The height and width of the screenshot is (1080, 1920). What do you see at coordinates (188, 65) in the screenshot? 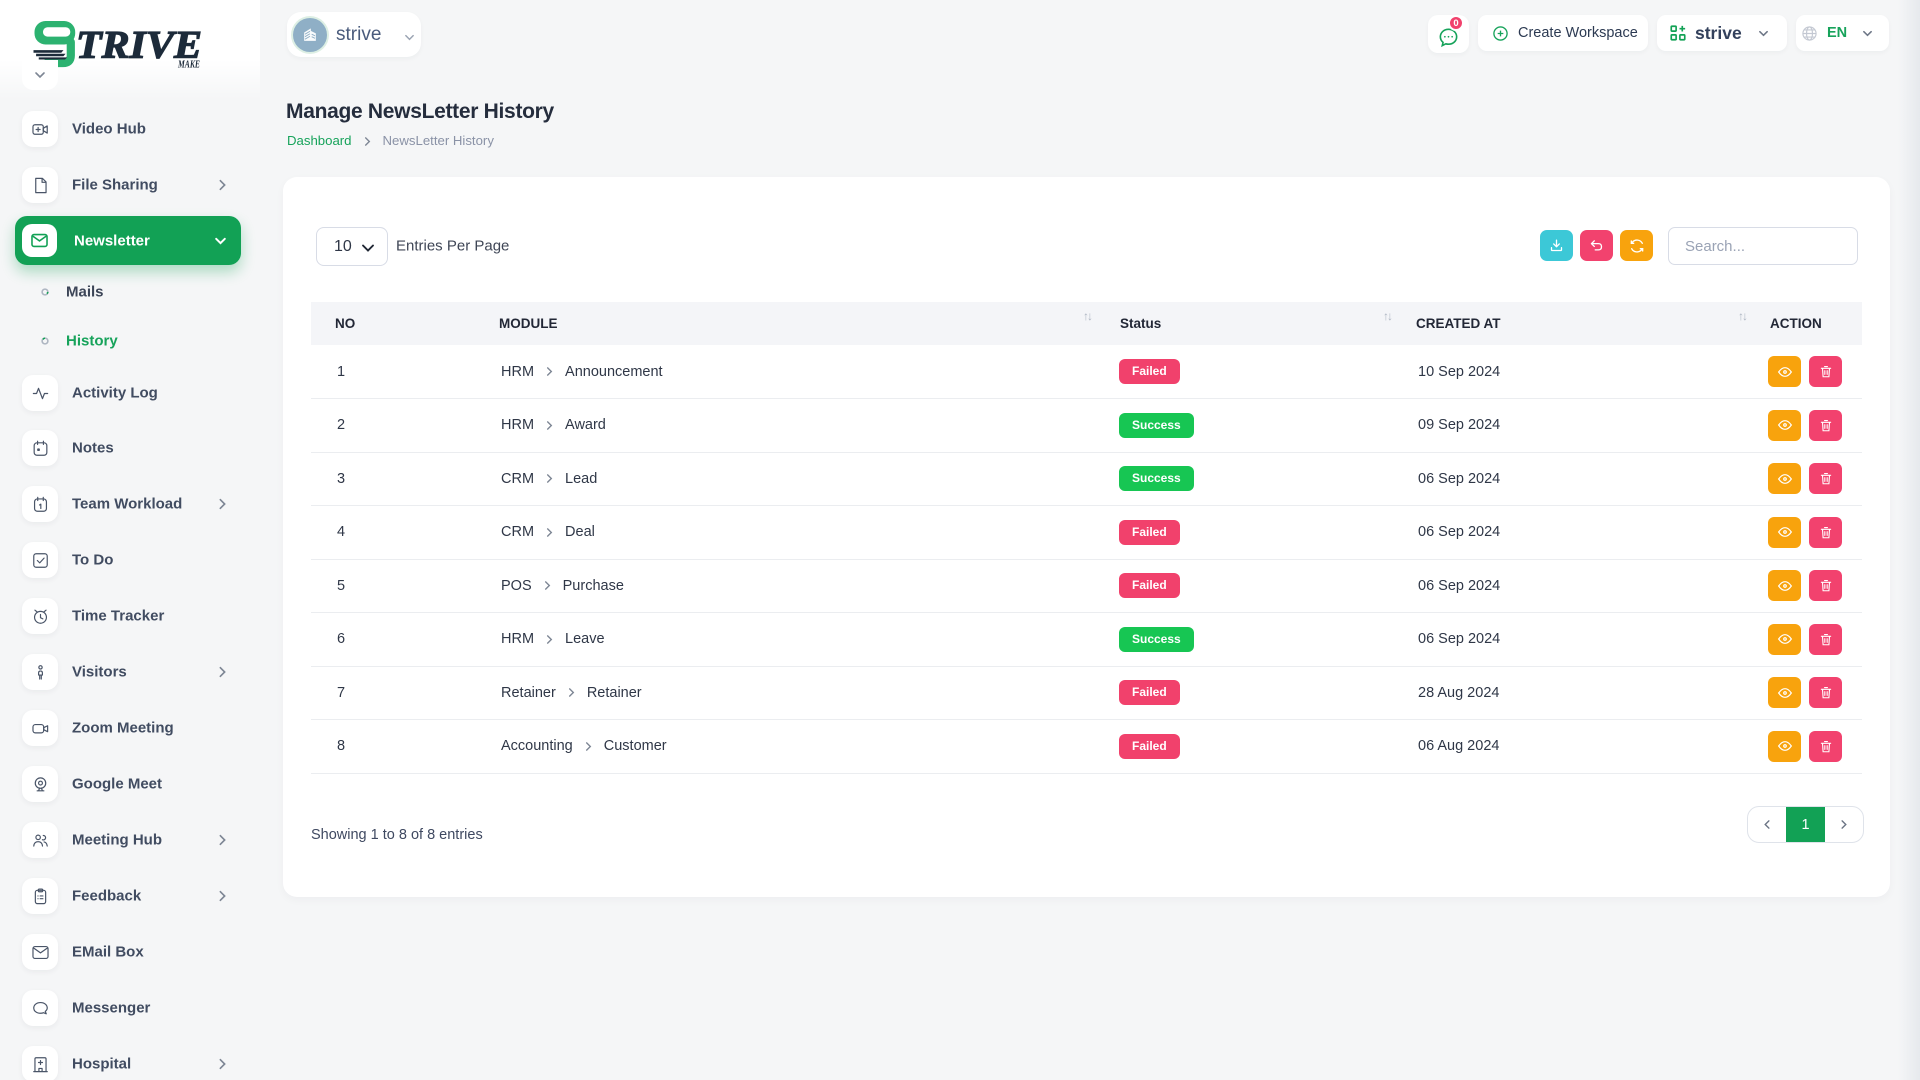
I see `svg-text: MAKE` at bounding box center [188, 65].